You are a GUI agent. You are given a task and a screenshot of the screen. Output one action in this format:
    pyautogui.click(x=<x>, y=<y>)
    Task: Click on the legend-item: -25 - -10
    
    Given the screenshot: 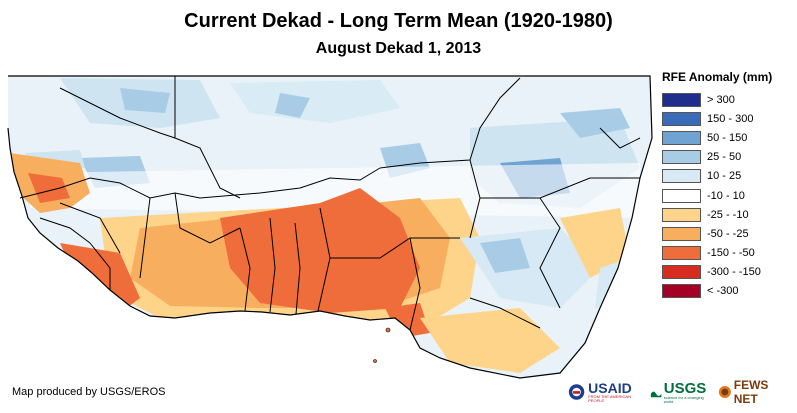 What is the action you would take?
    pyautogui.click(x=717, y=214)
    